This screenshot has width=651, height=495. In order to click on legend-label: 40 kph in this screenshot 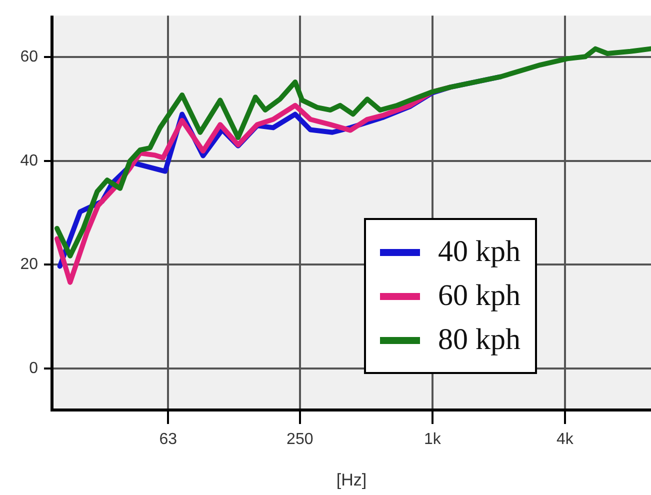, I will do `click(479, 252)`.